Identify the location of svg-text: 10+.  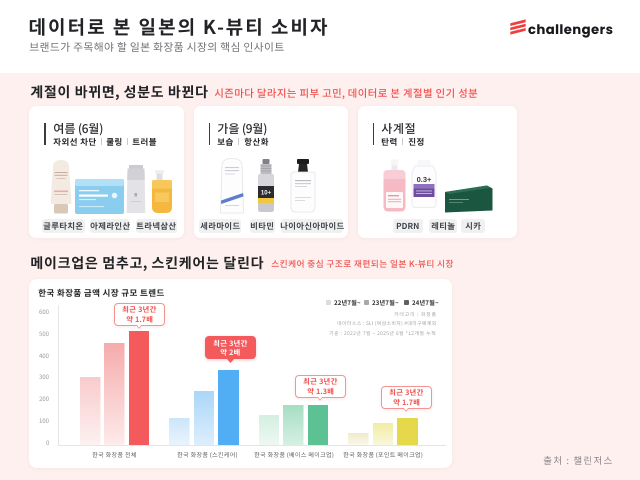
(266, 194).